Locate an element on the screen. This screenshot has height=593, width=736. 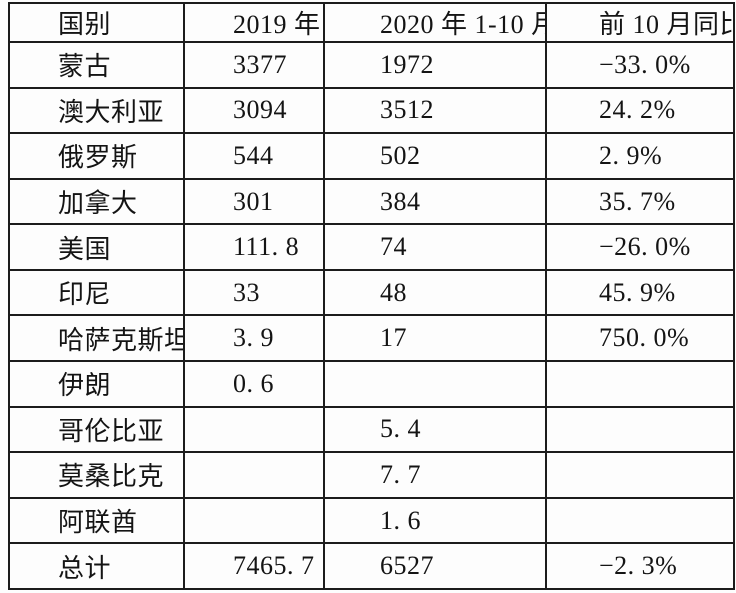
value-2020-cell: 7. 7 is located at coordinates (435, 475).